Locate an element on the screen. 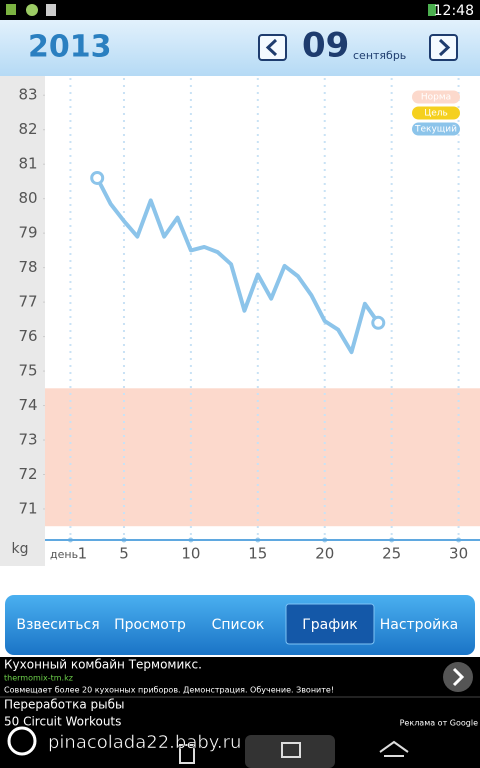 The height and width of the screenshot is (768, 480). y-tick-label: 73 is located at coordinates (27, 440).